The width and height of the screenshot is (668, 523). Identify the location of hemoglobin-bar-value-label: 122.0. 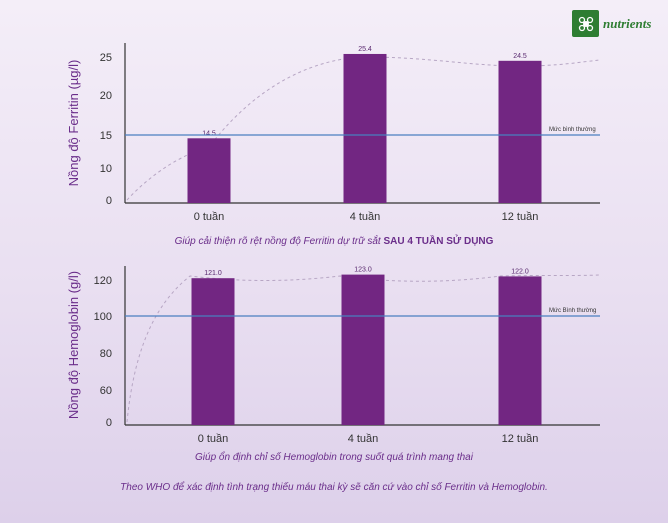
(520, 271).